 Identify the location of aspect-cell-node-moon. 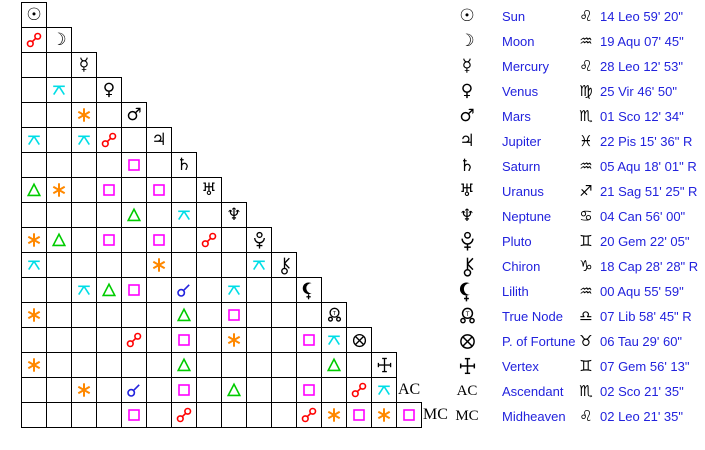
(59, 315).